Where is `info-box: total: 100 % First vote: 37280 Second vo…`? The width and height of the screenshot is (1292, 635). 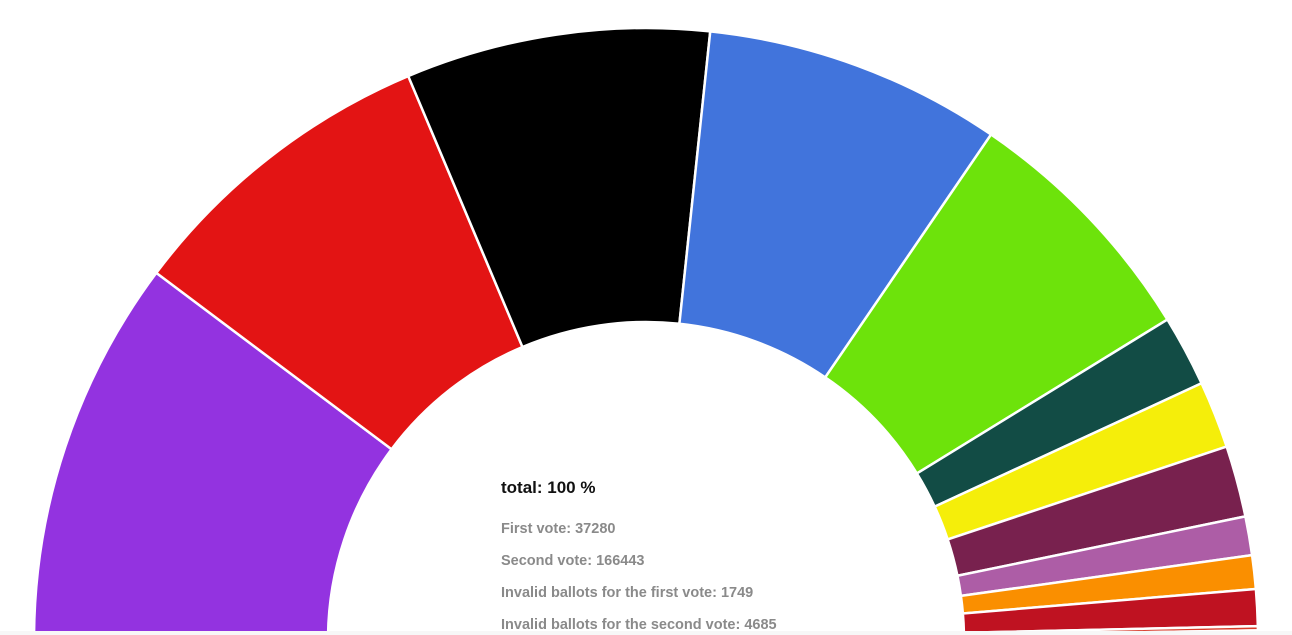
info-box: total: 100 % First vote: 37280 Second vo… is located at coordinates (711, 556).